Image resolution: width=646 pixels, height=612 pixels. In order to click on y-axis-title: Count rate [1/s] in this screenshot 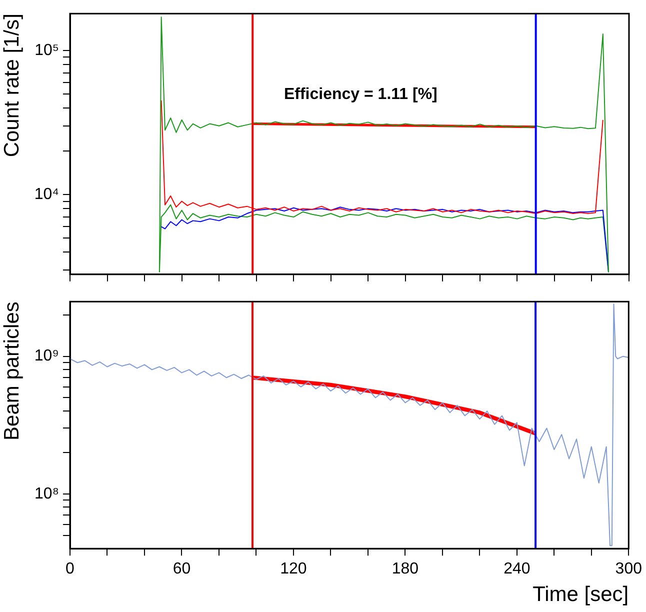, I will do `click(12, 86)`.